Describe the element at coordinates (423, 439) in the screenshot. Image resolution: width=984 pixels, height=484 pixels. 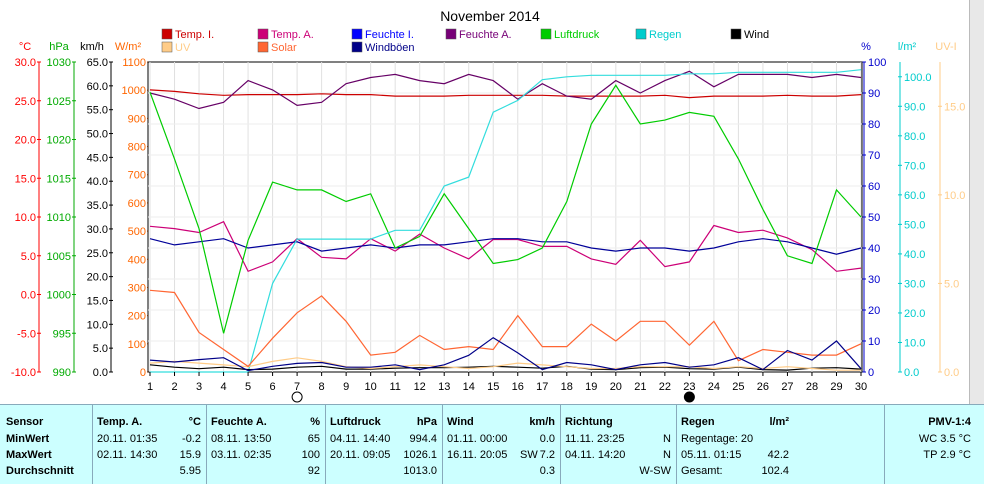
I see `row-value: 994.4` at that location.